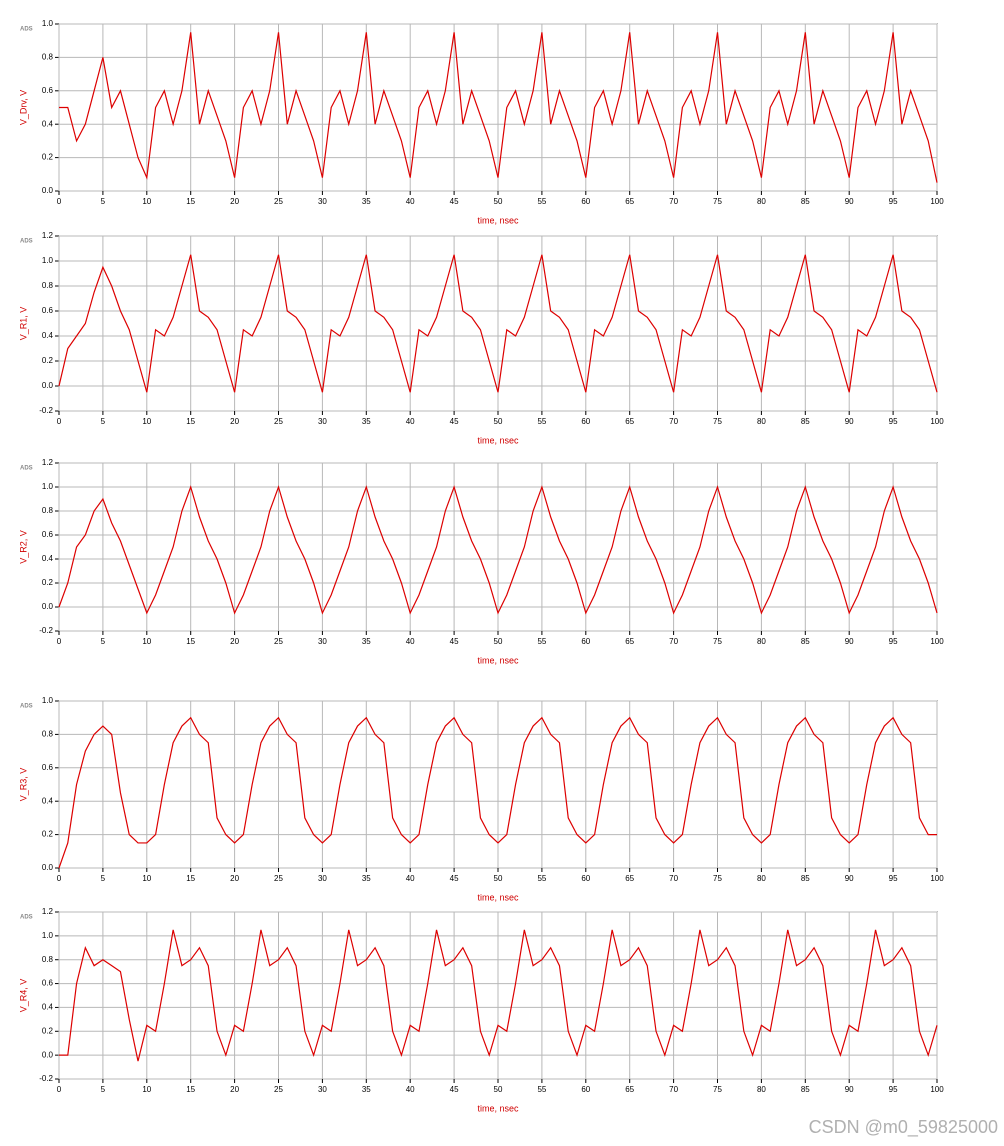  I want to click on y-axis-label: V_Drv, V, so click(23, 107).